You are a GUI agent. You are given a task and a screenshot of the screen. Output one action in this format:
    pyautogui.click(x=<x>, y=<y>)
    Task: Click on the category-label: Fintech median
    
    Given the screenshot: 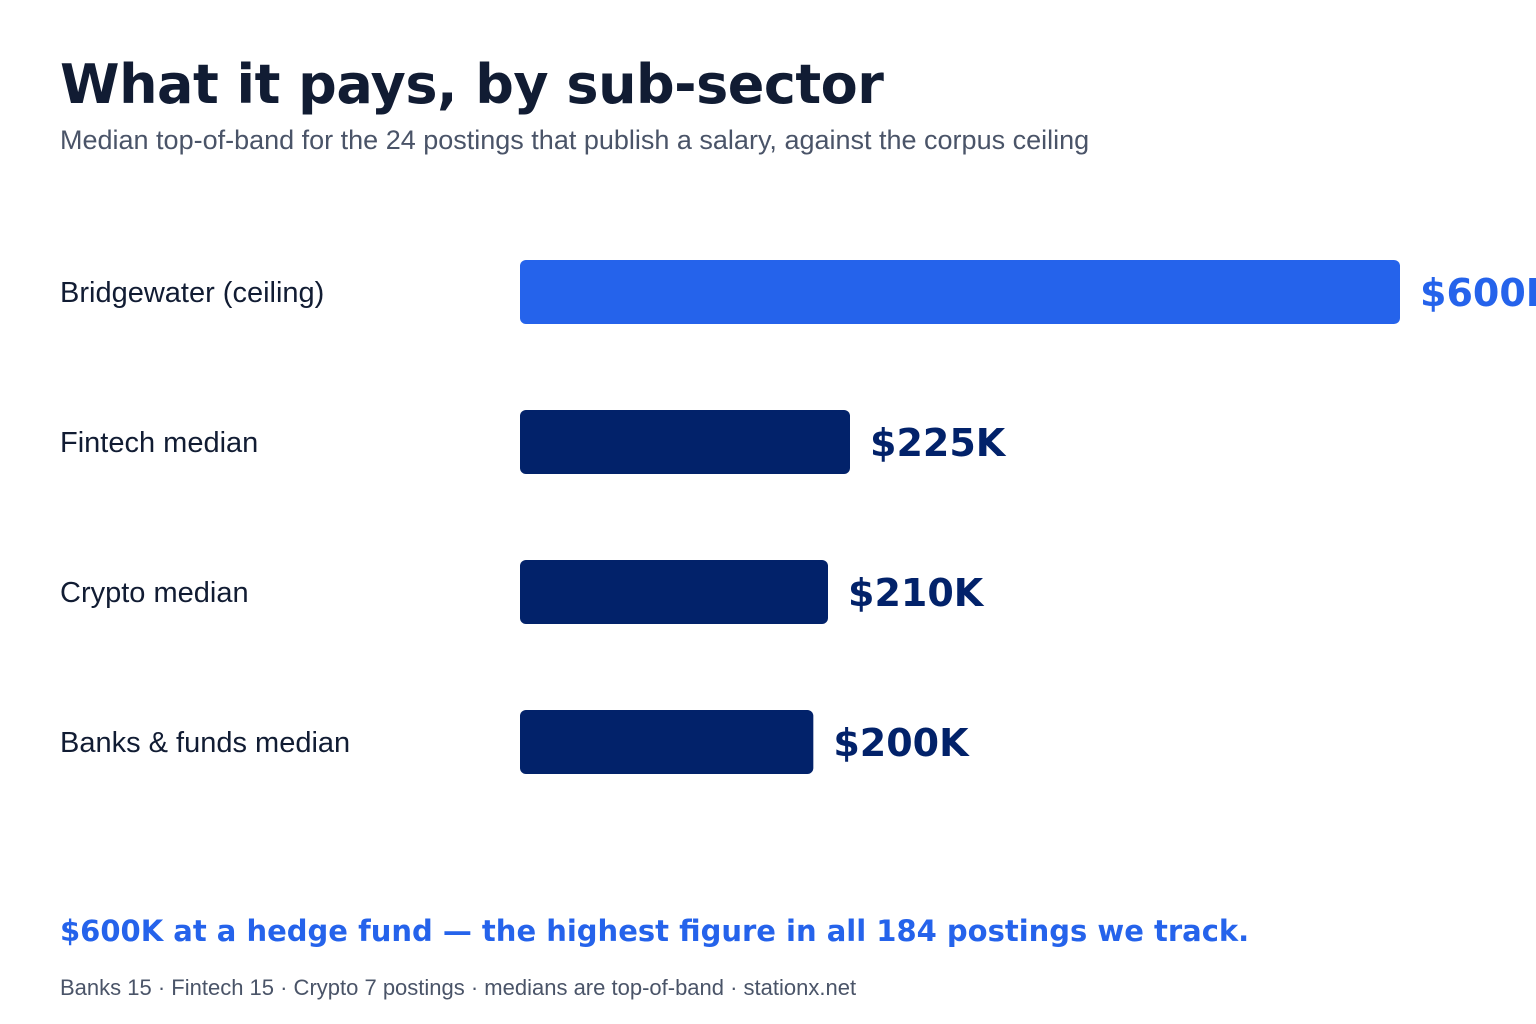 What is the action you would take?
    pyautogui.click(x=159, y=443)
    